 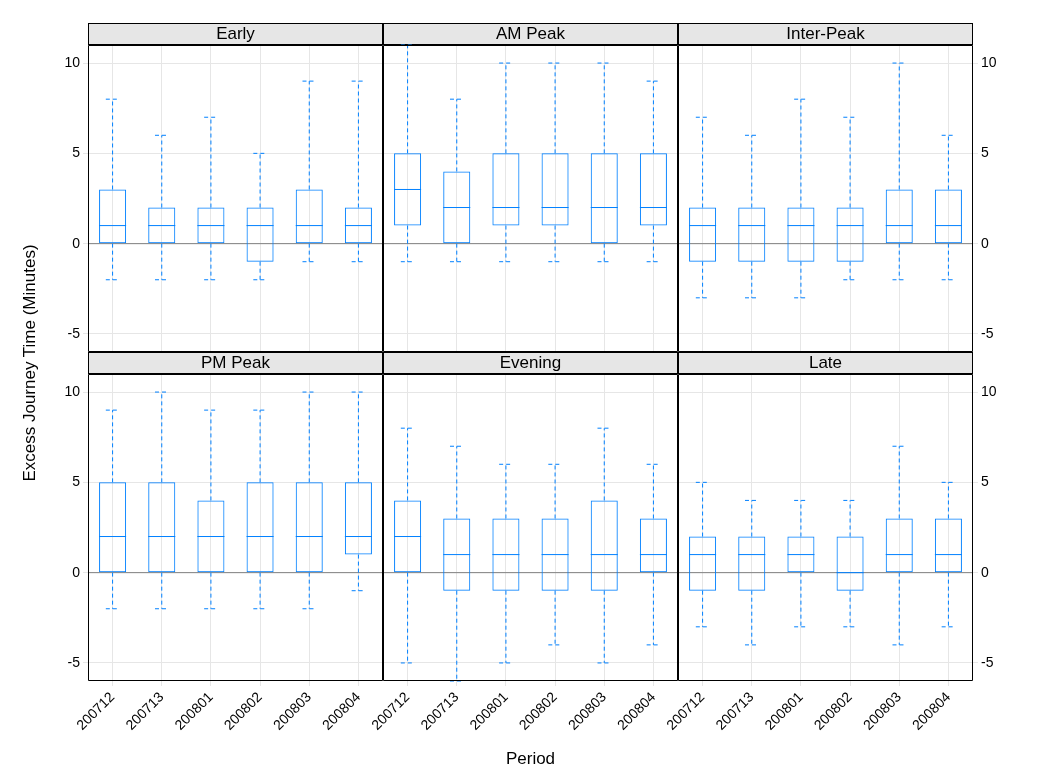 I want to click on chart-title: Evening, so click(x=530, y=363).